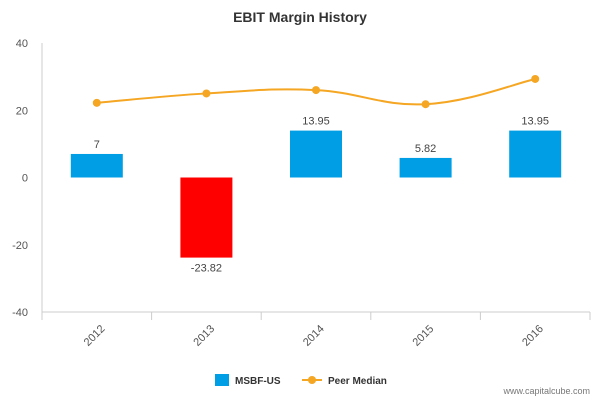 This screenshot has height=400, width=600. Describe the element at coordinates (314, 336) in the screenshot. I see `x-tick-label: 2014` at that location.